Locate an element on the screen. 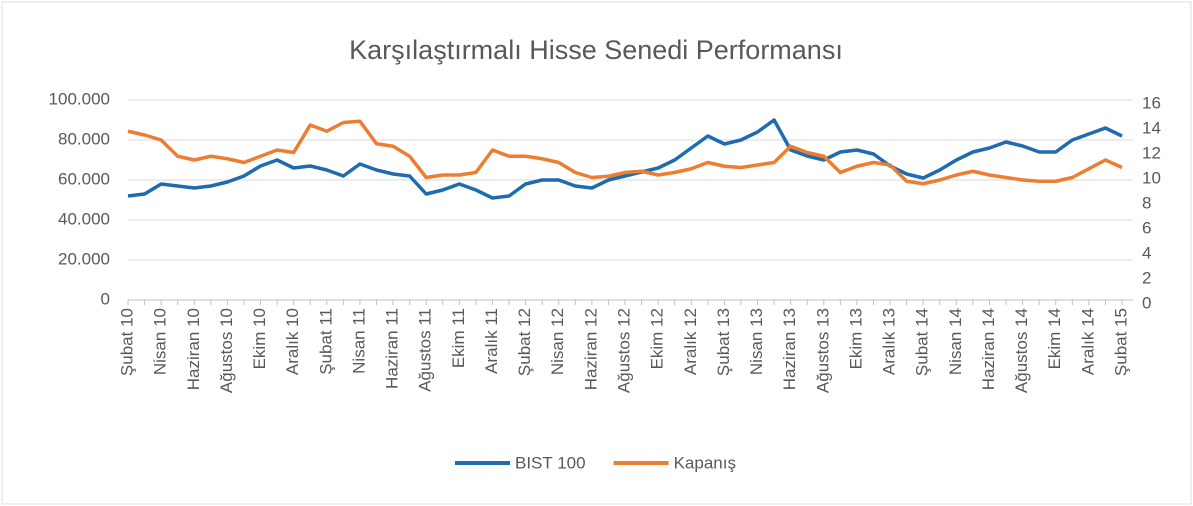  y2-tick-label: 2 is located at coordinates (1146, 277).